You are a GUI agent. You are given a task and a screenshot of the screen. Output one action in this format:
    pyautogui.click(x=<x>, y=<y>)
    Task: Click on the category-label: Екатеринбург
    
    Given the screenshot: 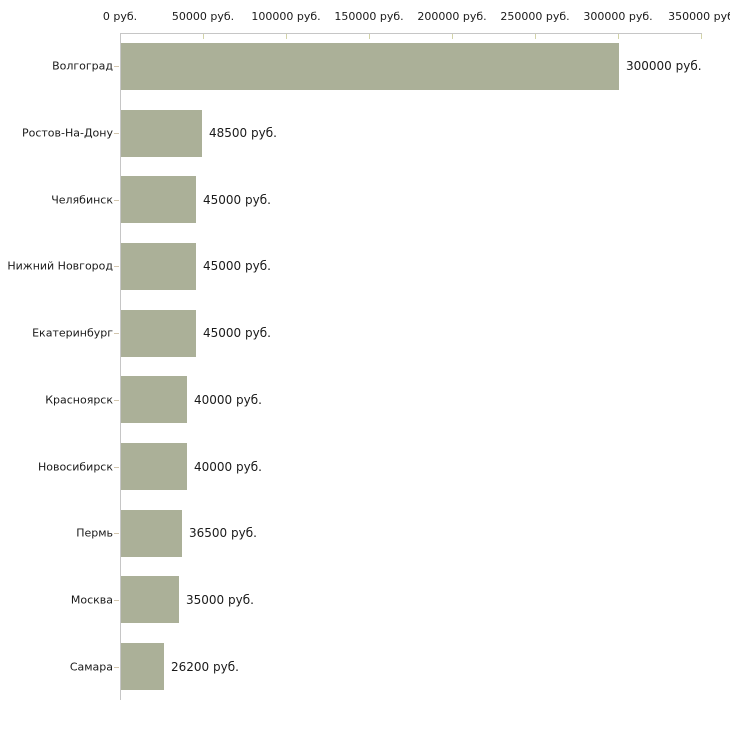 What is the action you would take?
    pyautogui.click(x=72, y=333)
    